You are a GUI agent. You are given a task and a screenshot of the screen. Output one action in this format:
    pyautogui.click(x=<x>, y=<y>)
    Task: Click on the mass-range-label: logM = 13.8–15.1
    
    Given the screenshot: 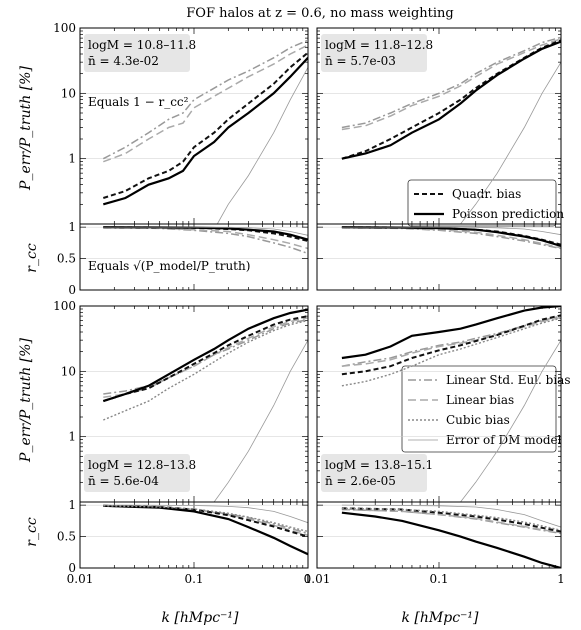 What is the action you would take?
    pyautogui.click(x=379, y=465)
    